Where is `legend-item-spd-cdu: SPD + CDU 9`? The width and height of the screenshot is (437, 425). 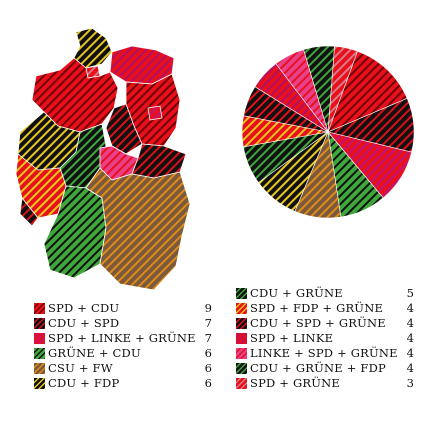
legend-item-spd-cdu: SPD + CDU 9 is located at coordinates (124, 308).